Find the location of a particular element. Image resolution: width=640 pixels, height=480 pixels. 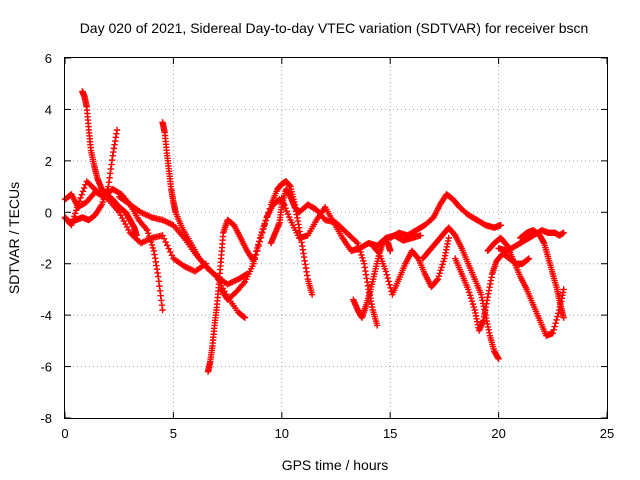

y-tick-label: -4 is located at coordinates (46, 315).